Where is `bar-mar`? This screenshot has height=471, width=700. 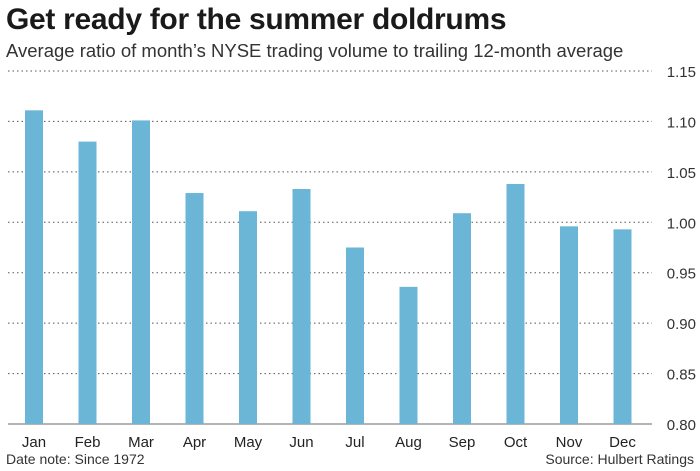 bar-mar is located at coordinates (141, 272).